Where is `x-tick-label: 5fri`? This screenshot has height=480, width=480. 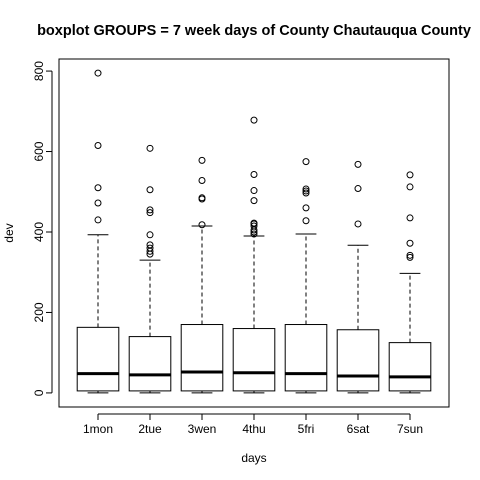 x-tick-label: 5fri is located at coordinates (306, 429).